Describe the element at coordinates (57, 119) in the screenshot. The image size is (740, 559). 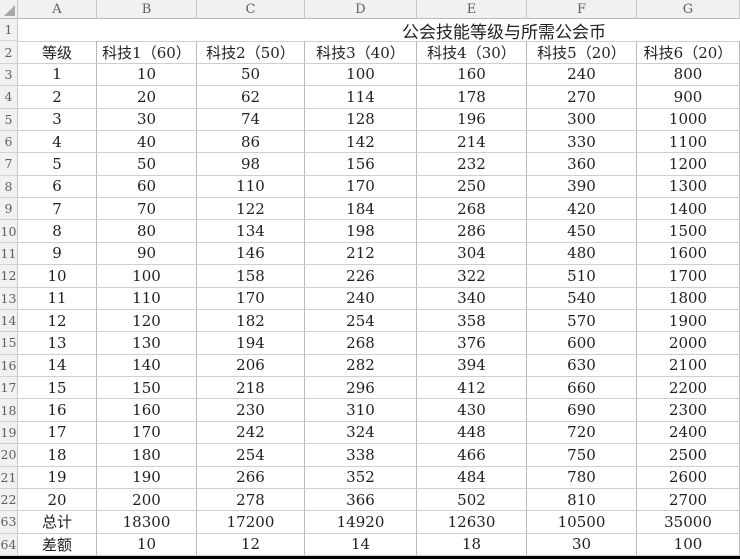
I see `cell-a5: 3` at that location.